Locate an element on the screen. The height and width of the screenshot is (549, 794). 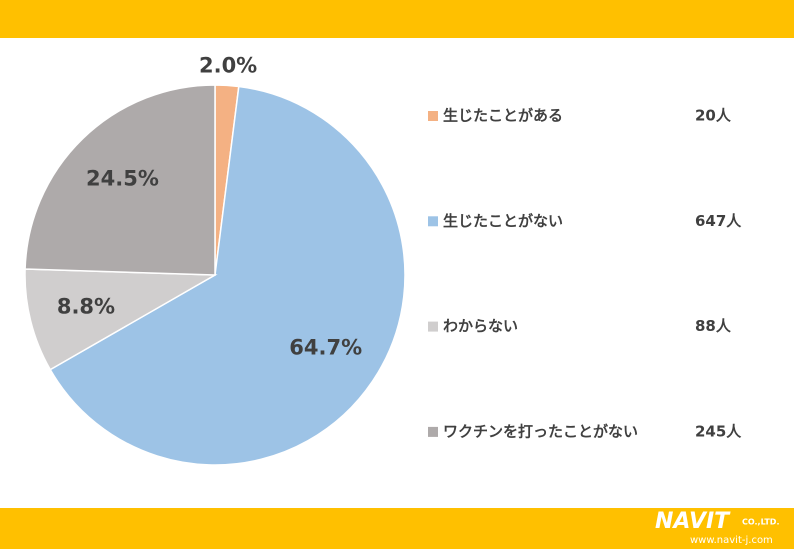
slice-label: 8.8% is located at coordinates (86, 306).